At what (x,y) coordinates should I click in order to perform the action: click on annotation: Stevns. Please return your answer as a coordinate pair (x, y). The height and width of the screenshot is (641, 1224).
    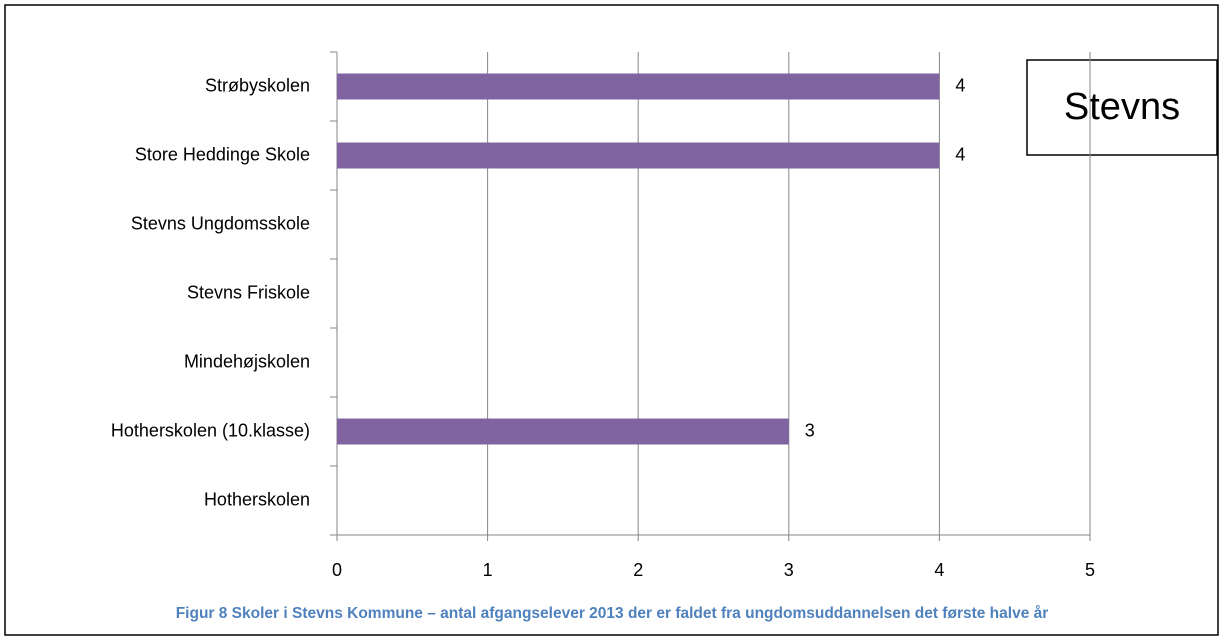
    Looking at the image, I should click on (1122, 107).